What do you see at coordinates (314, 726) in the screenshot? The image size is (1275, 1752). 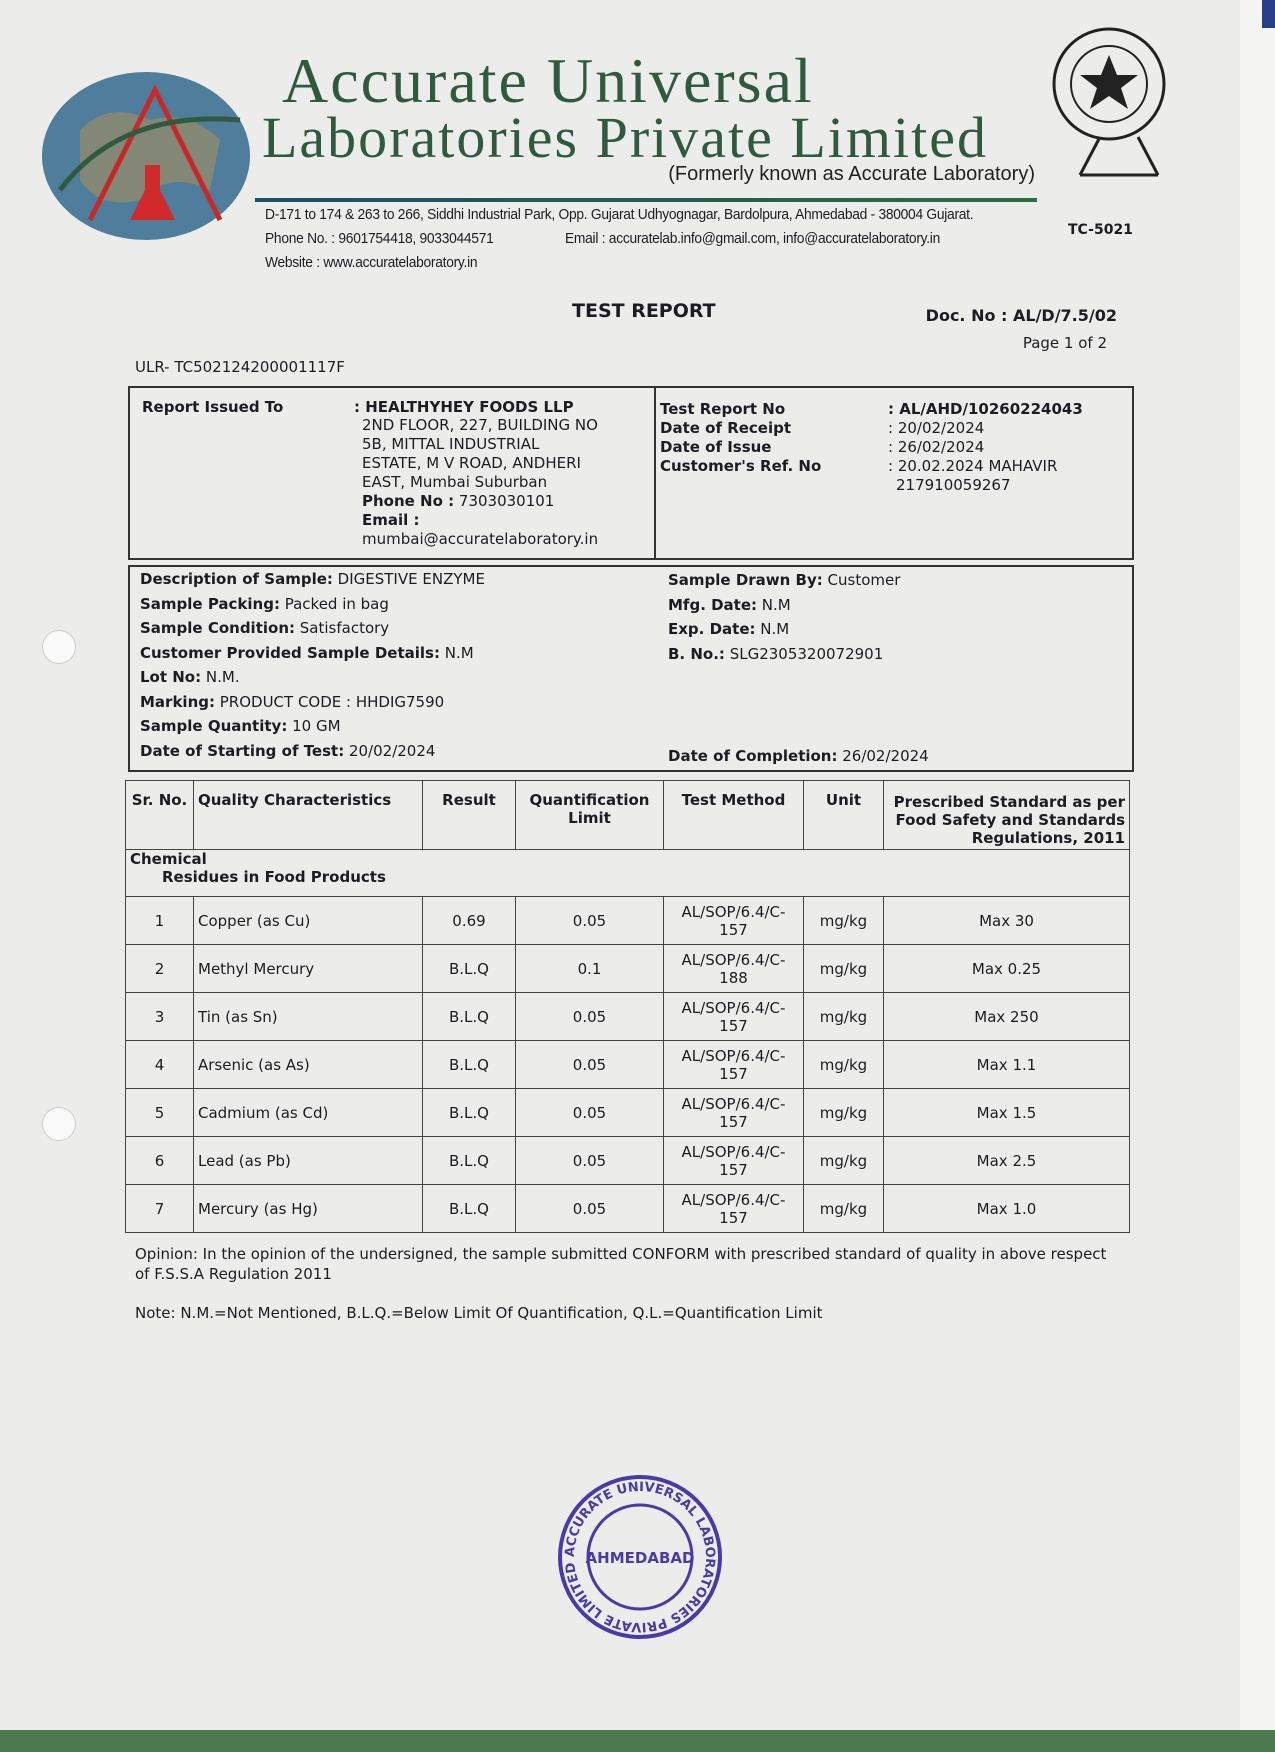 I see `sample-value: 10 GM` at bounding box center [314, 726].